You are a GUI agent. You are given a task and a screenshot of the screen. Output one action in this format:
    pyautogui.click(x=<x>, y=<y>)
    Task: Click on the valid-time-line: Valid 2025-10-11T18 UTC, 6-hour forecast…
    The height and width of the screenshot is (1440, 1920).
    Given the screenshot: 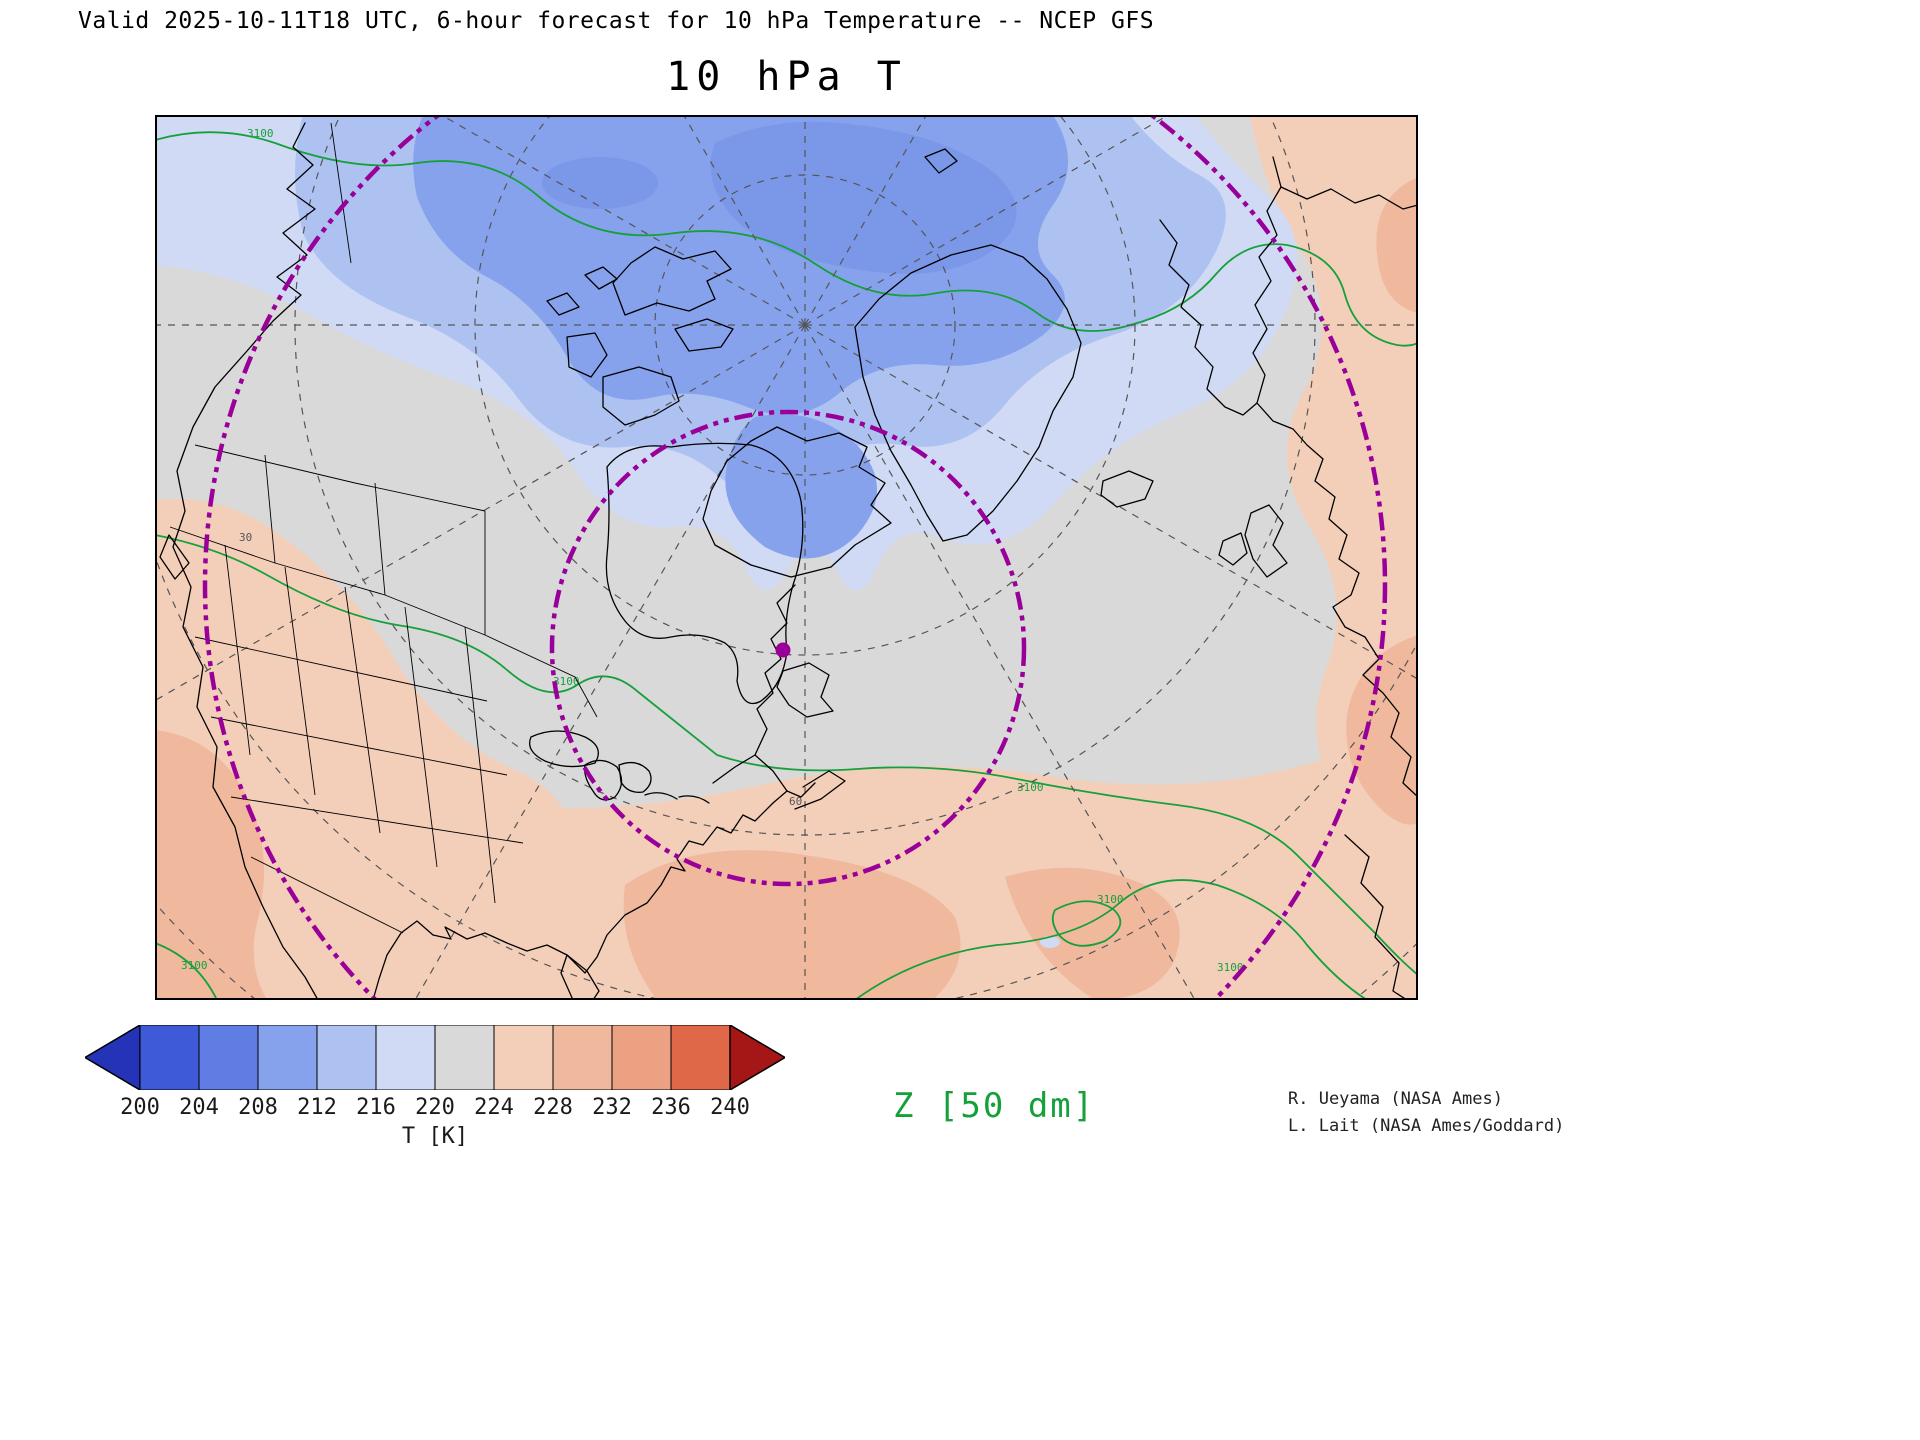 What is the action you would take?
    pyautogui.click(x=616, y=21)
    